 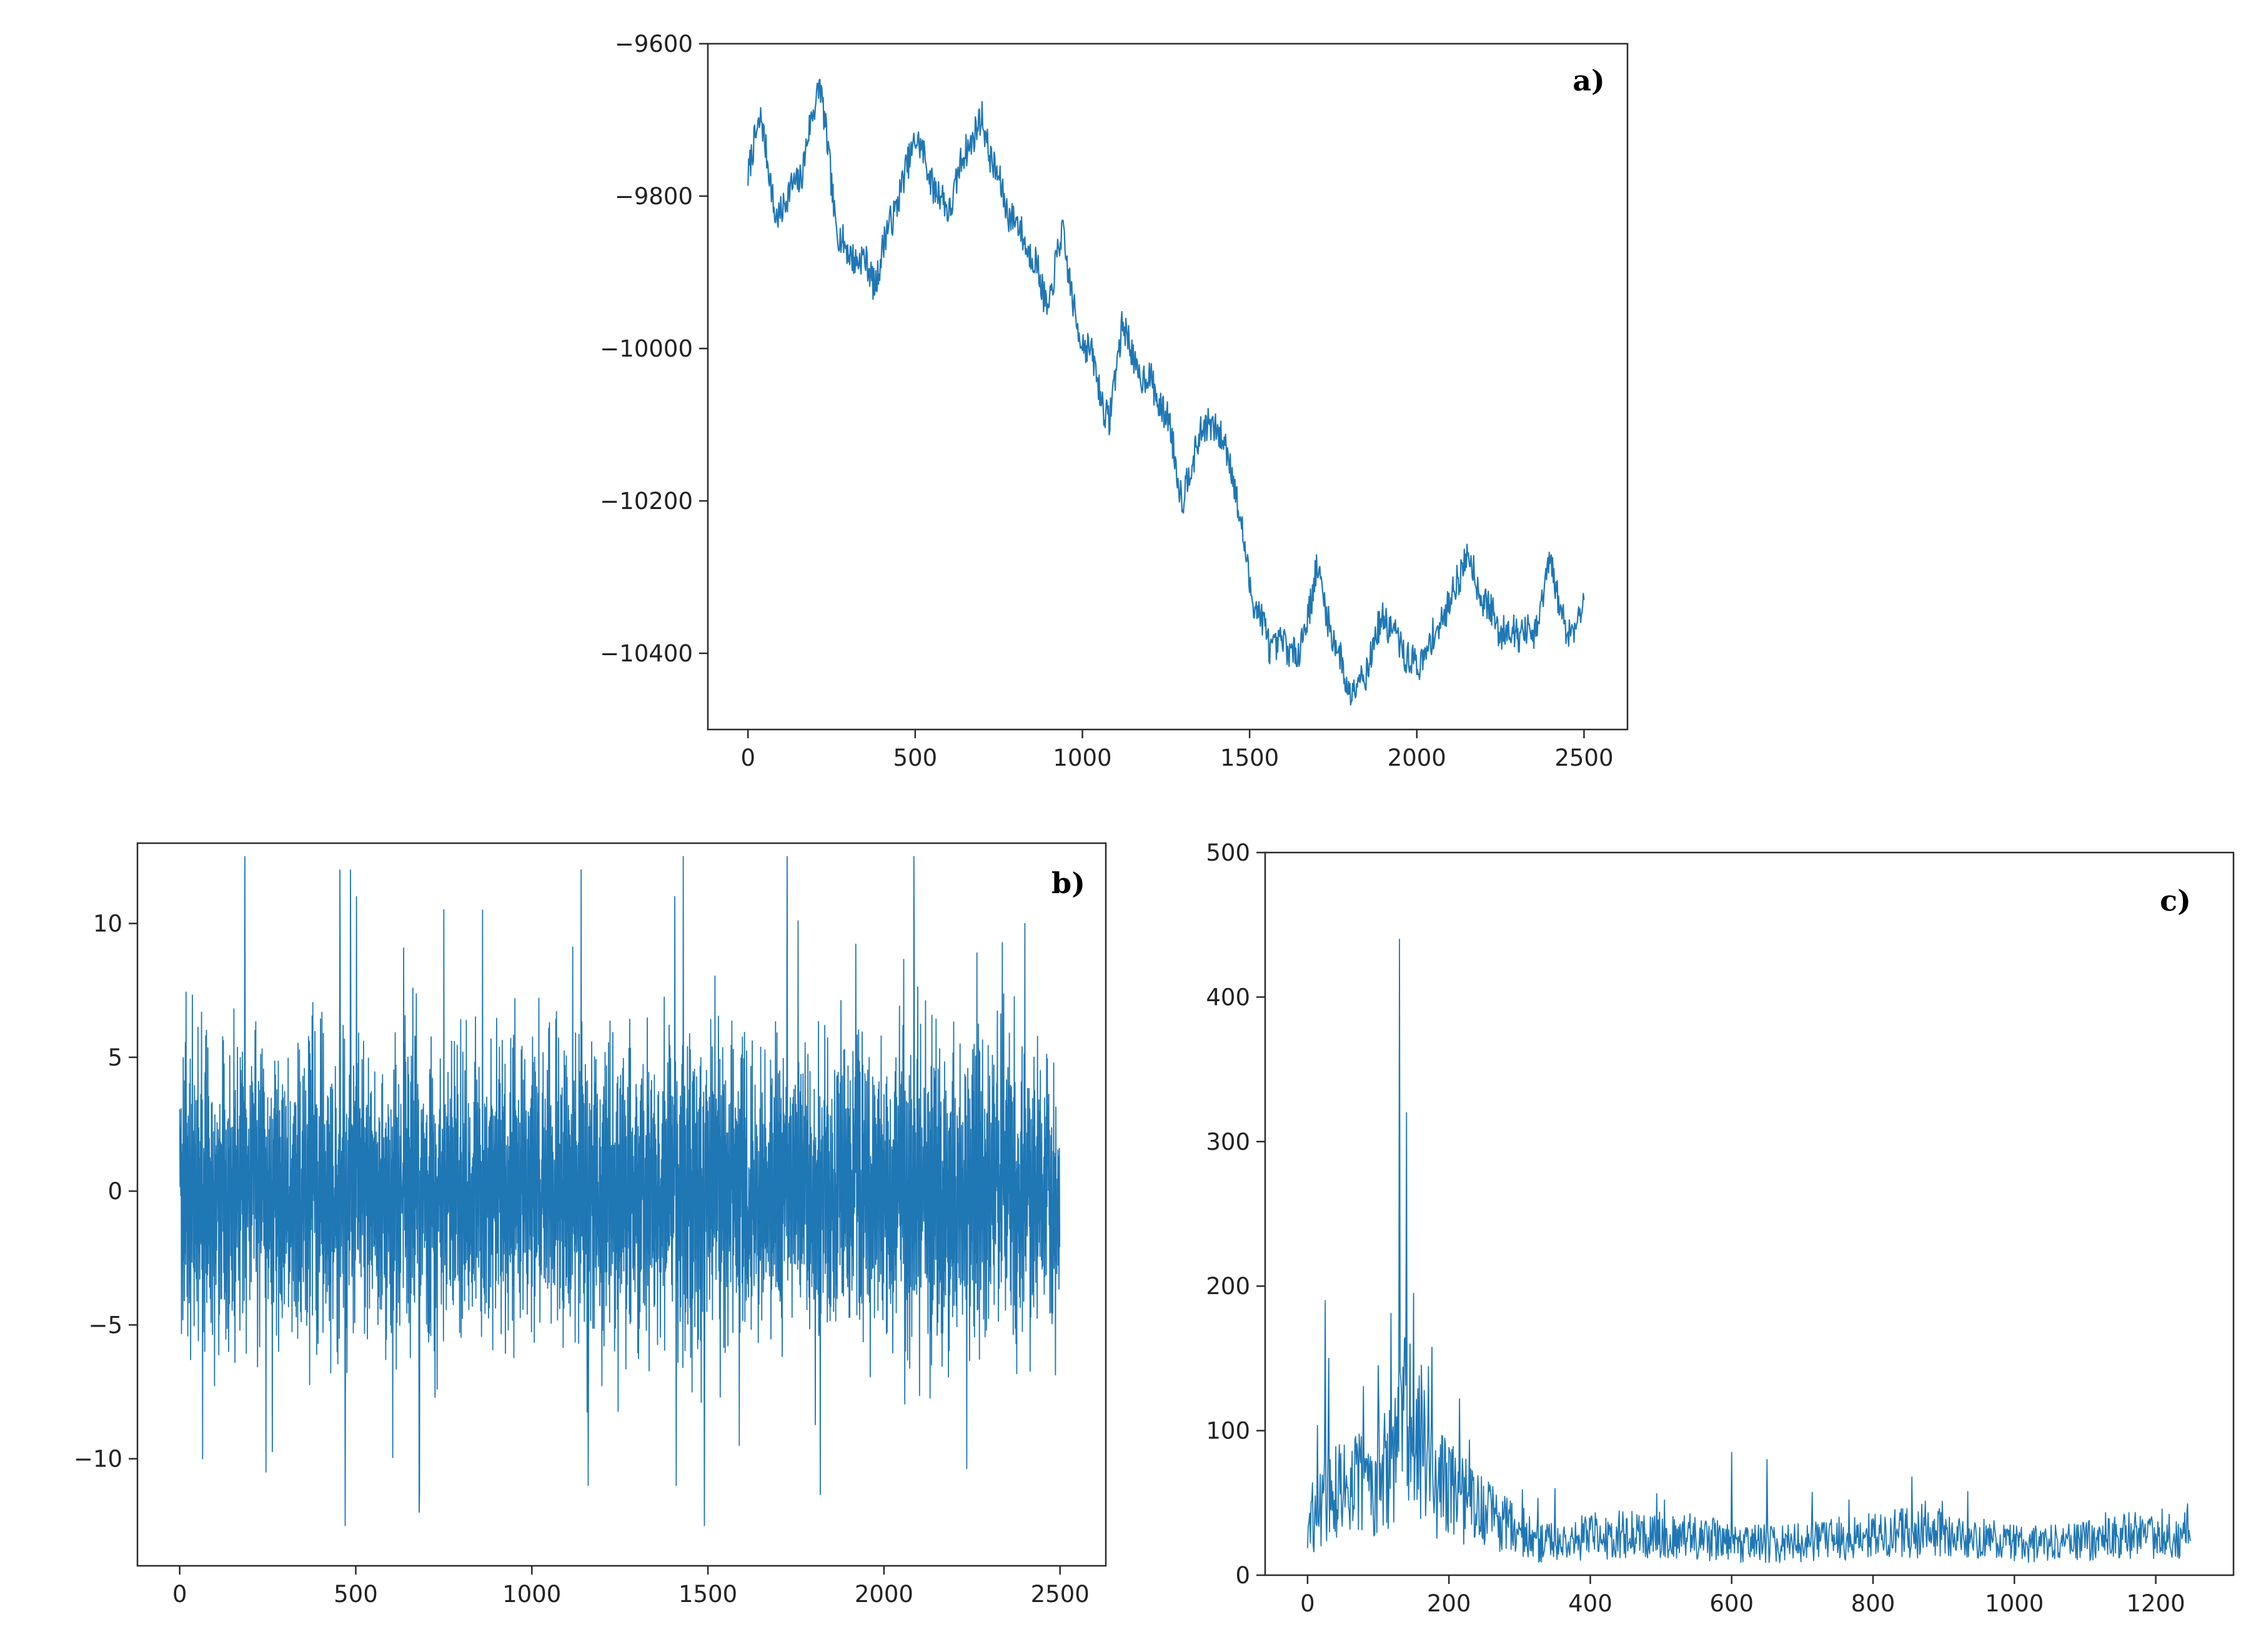 I want to click on y-tick-label: −10, so click(x=98, y=1459).